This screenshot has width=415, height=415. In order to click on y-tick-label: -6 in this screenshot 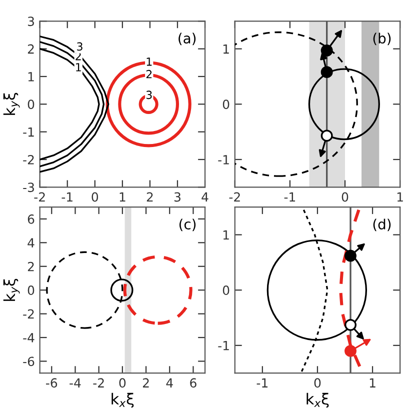, I will do `click(28, 361)`.